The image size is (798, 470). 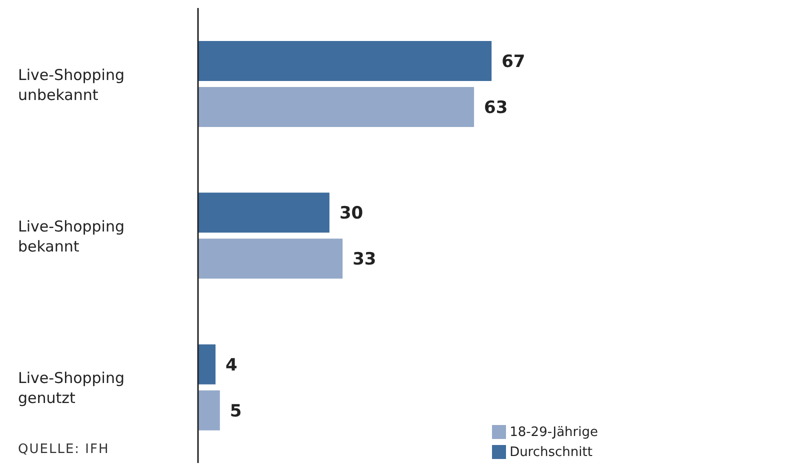 I want to click on legend-label: 18-29-Jährige, so click(x=554, y=432).